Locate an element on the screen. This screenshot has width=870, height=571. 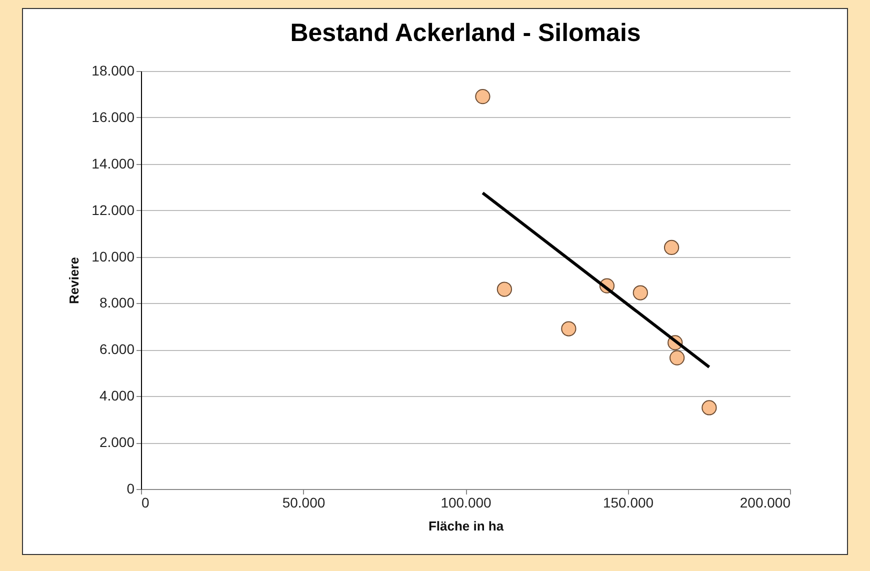
y-tick-label: 10.000 is located at coordinates (113, 256).